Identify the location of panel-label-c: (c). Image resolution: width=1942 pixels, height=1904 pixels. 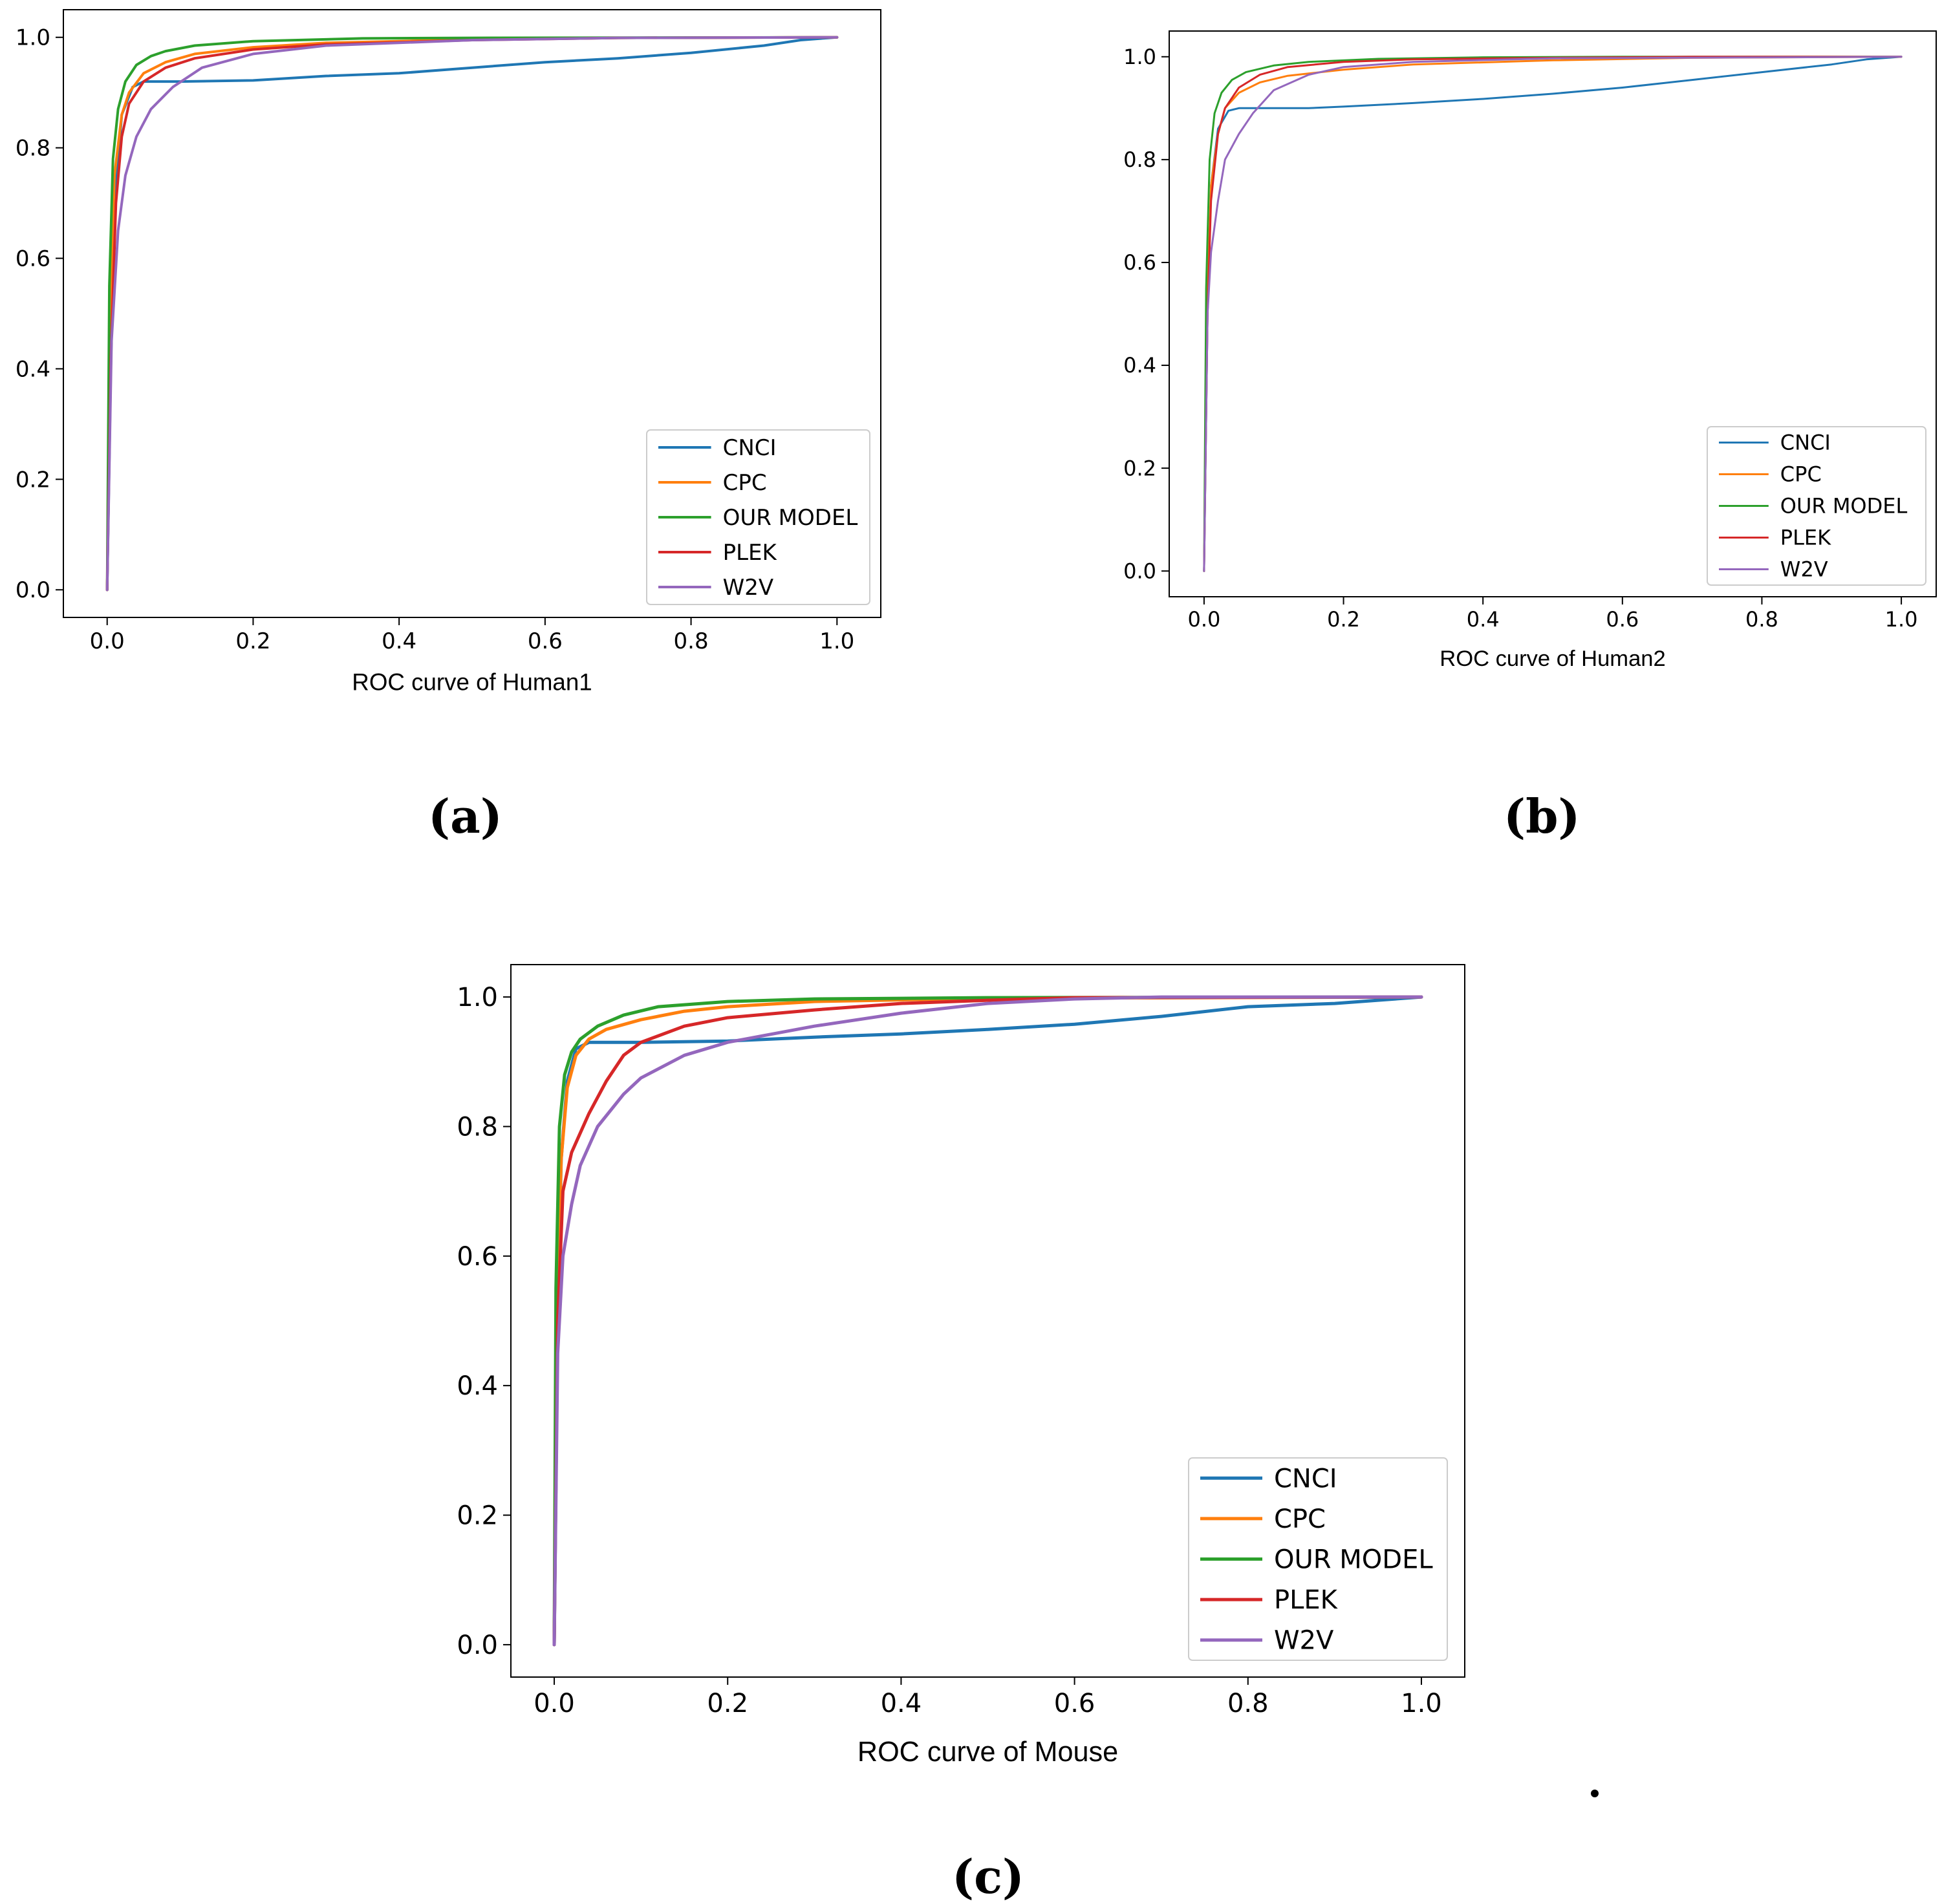
(988, 1876).